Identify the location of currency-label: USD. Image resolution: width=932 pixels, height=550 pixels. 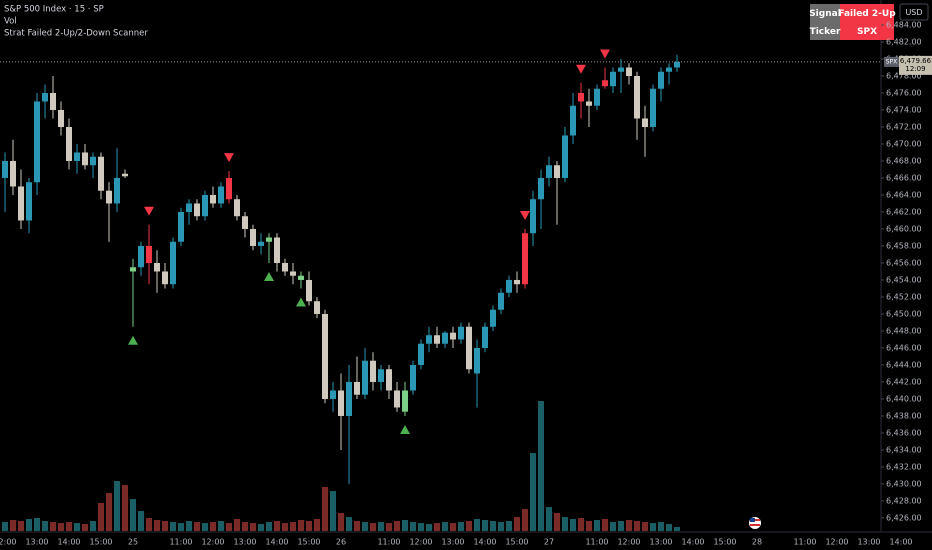
(913, 12).